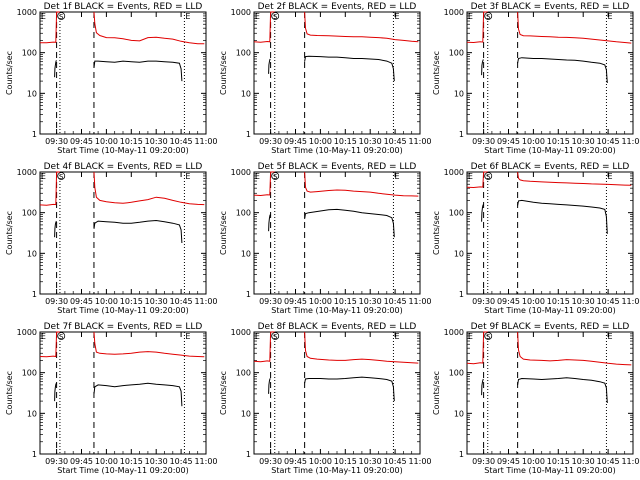 Image resolution: width=640 pixels, height=480 pixels. I want to click on panel-title: Det 3f BLACK = Events, RED = LLD, so click(550, 7).